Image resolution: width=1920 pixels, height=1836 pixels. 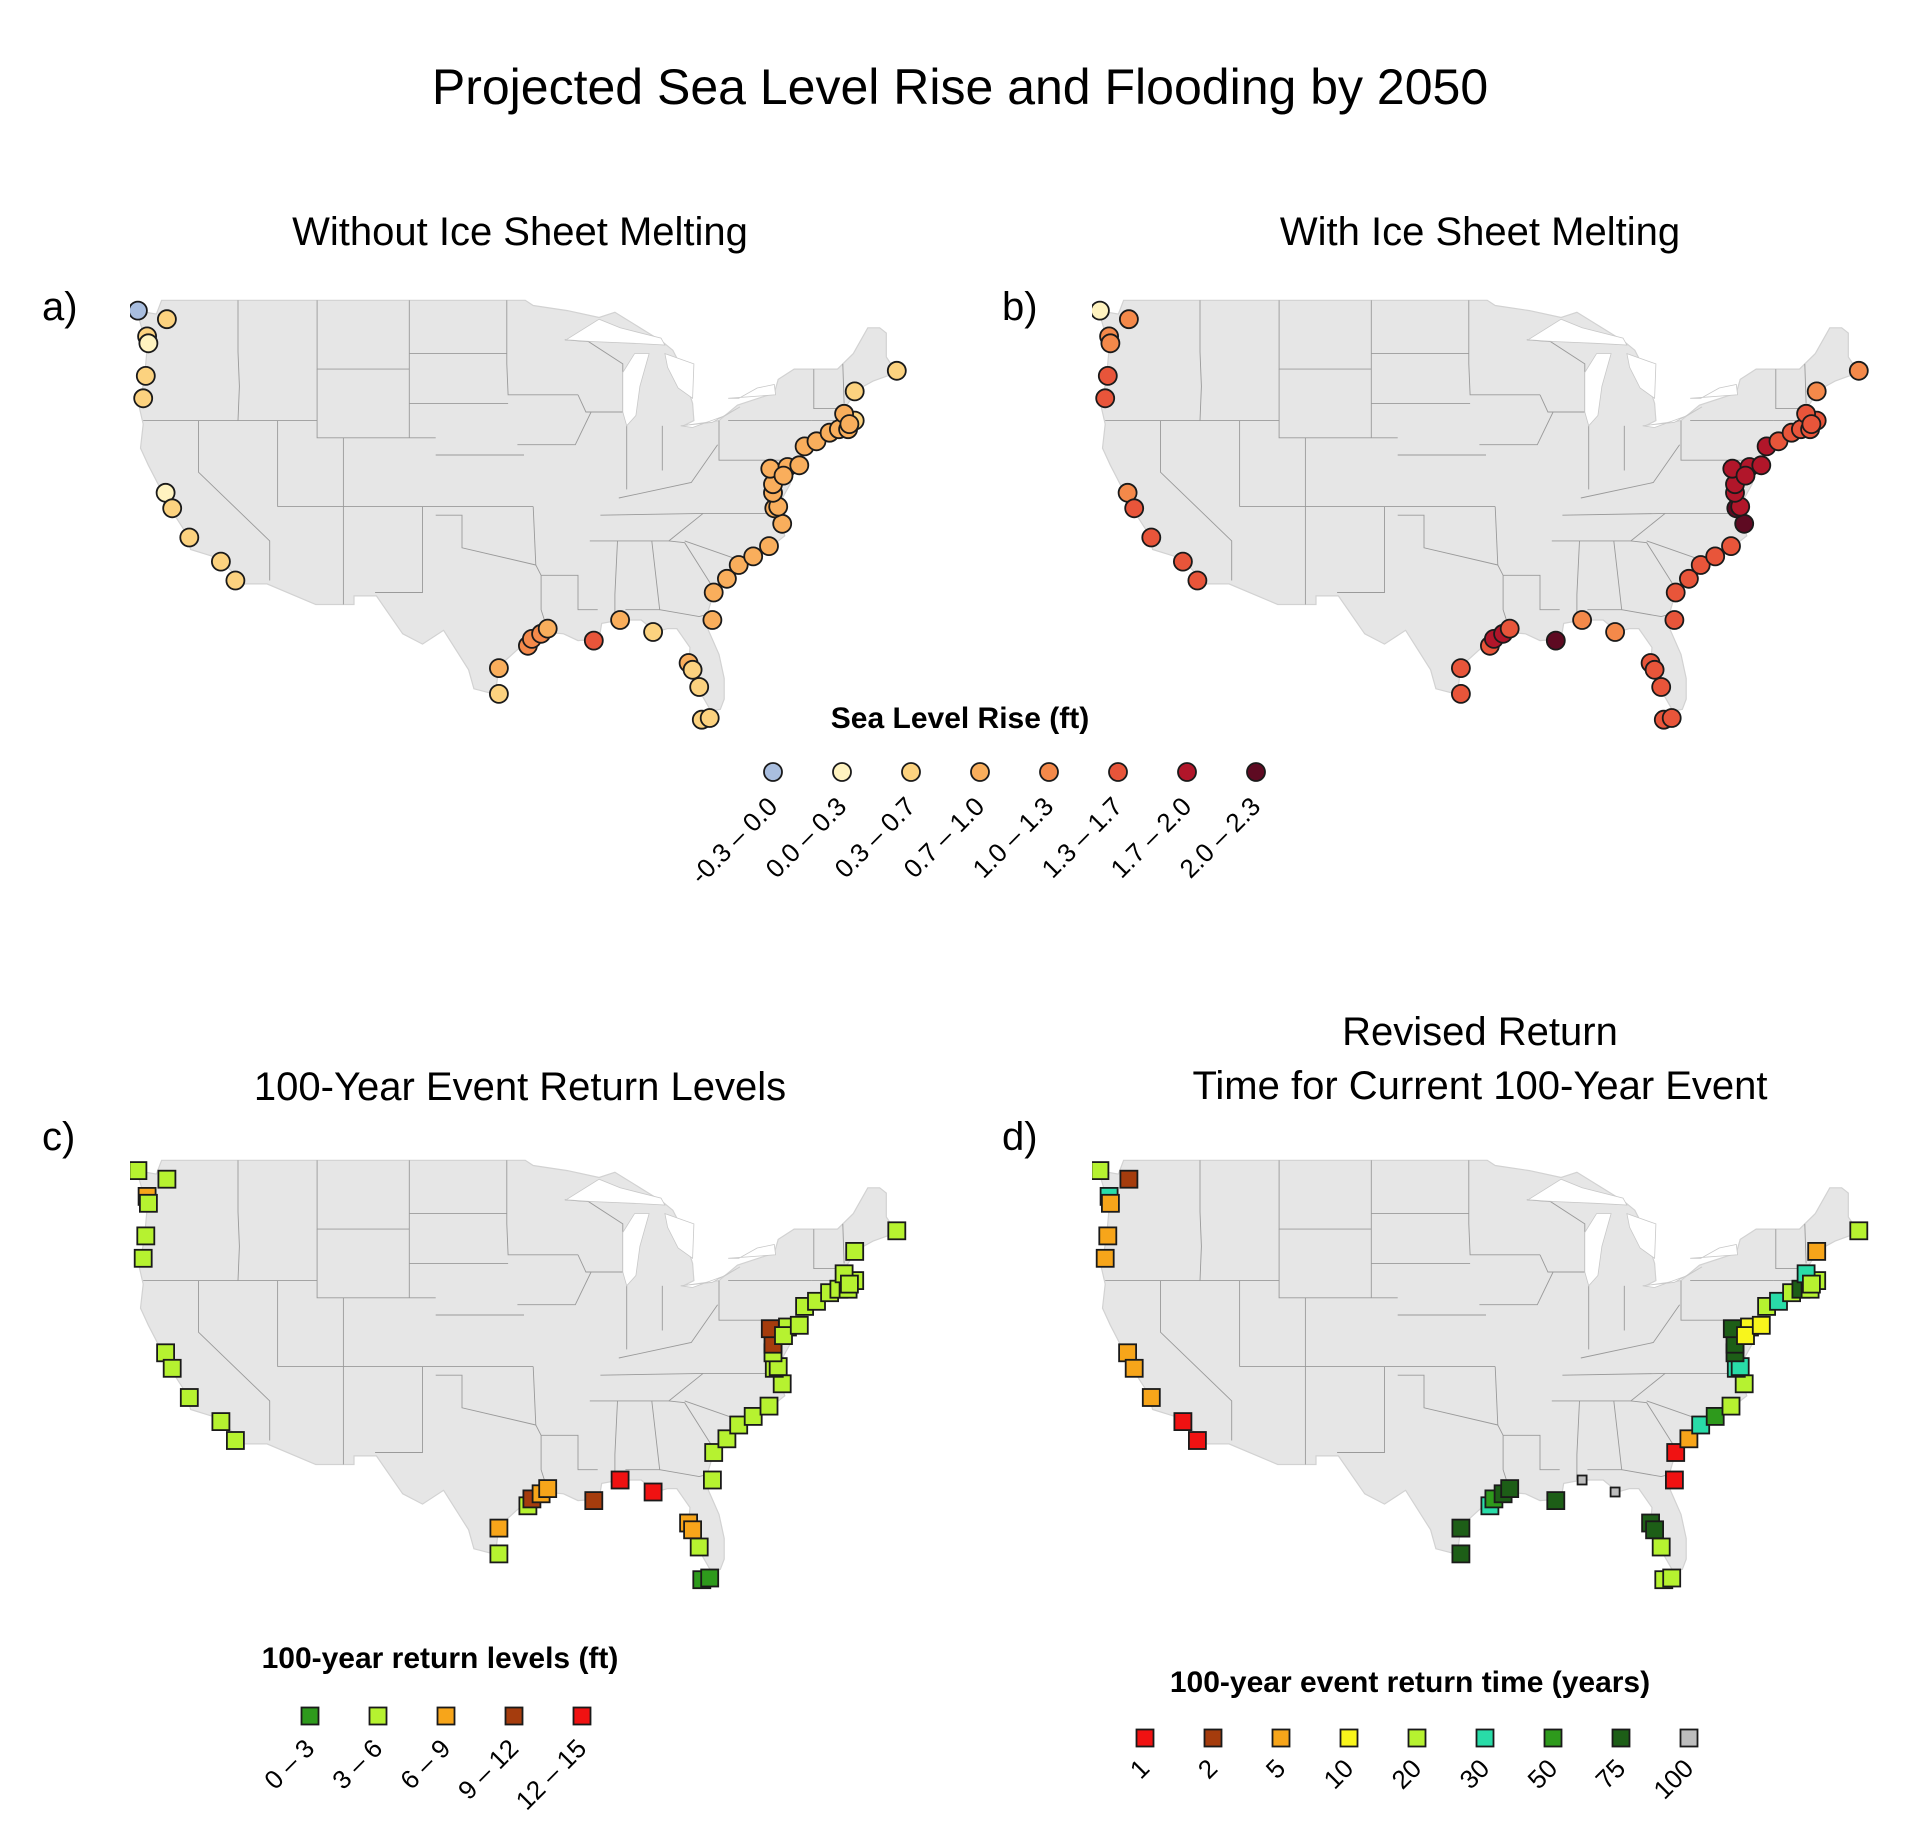 I want to click on legend-label: 100, so click(x=1673, y=1779).